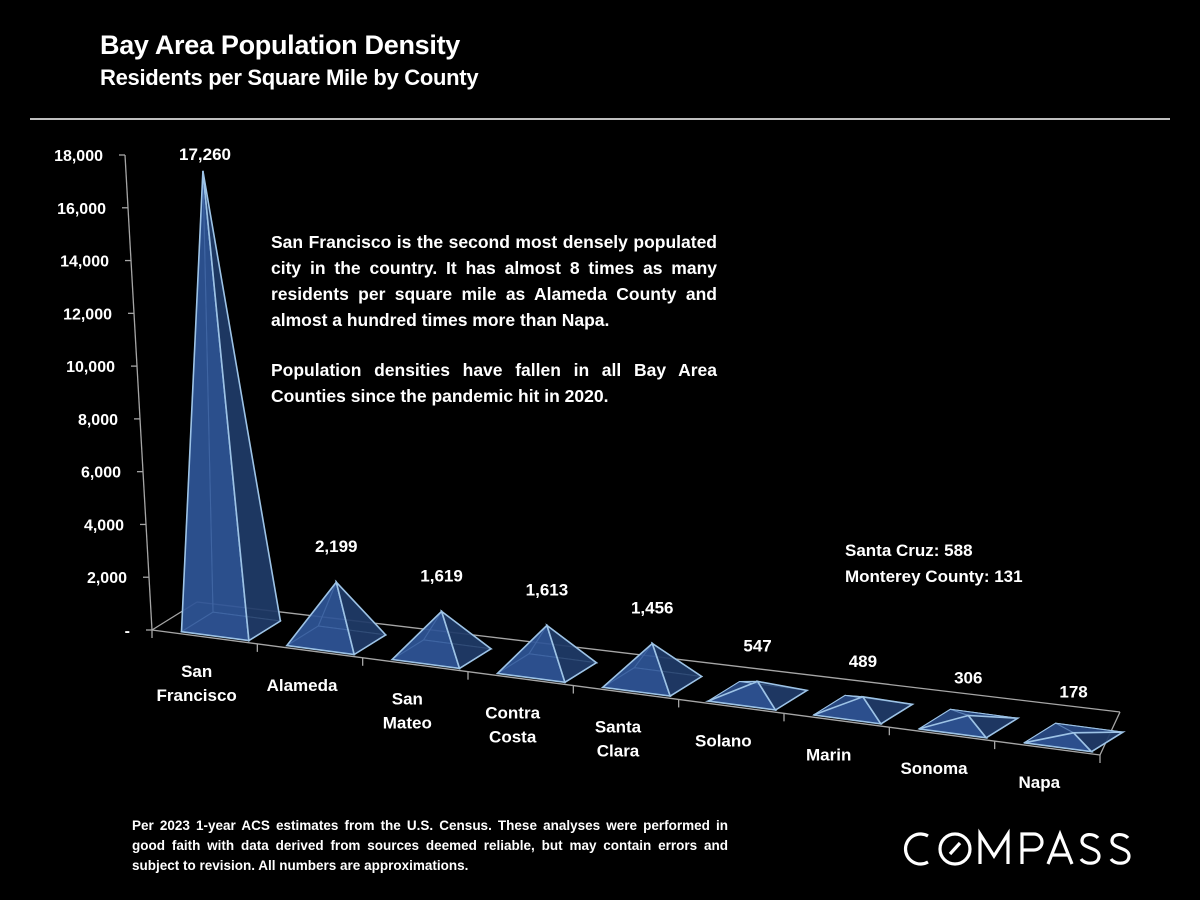 The image size is (1200, 900). I want to click on y-tick-label: 6,000, so click(101, 473).